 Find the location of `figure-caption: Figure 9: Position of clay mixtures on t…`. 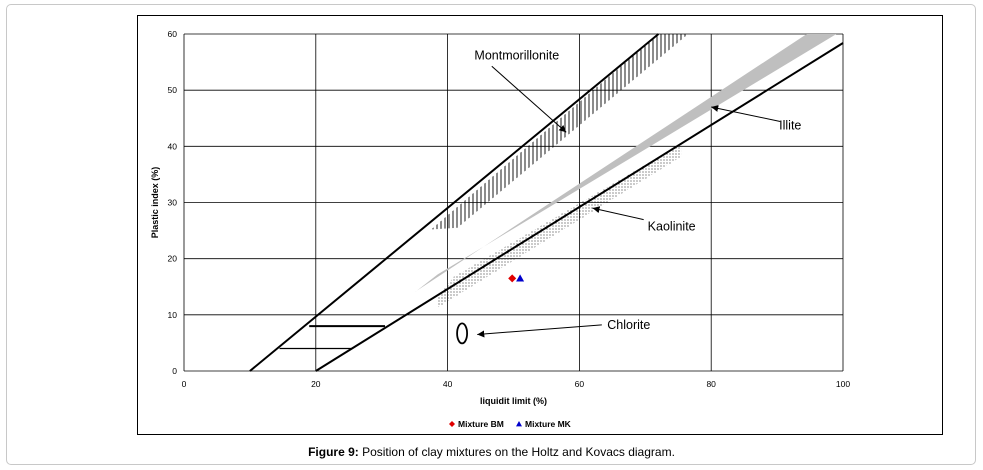

figure-caption: Figure 9: Position of clay mixtures on t… is located at coordinates (491, 452).